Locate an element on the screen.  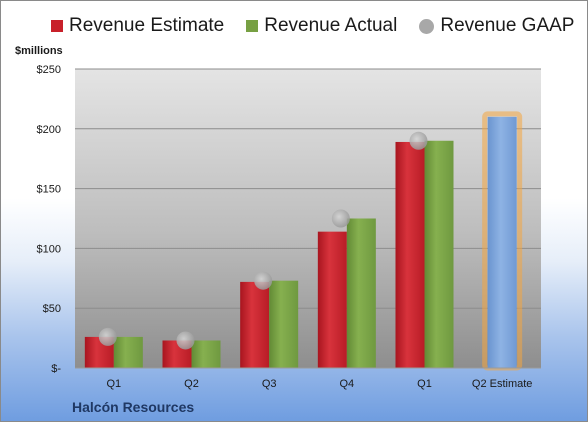
x-tick-label: Q3 is located at coordinates (269, 384).